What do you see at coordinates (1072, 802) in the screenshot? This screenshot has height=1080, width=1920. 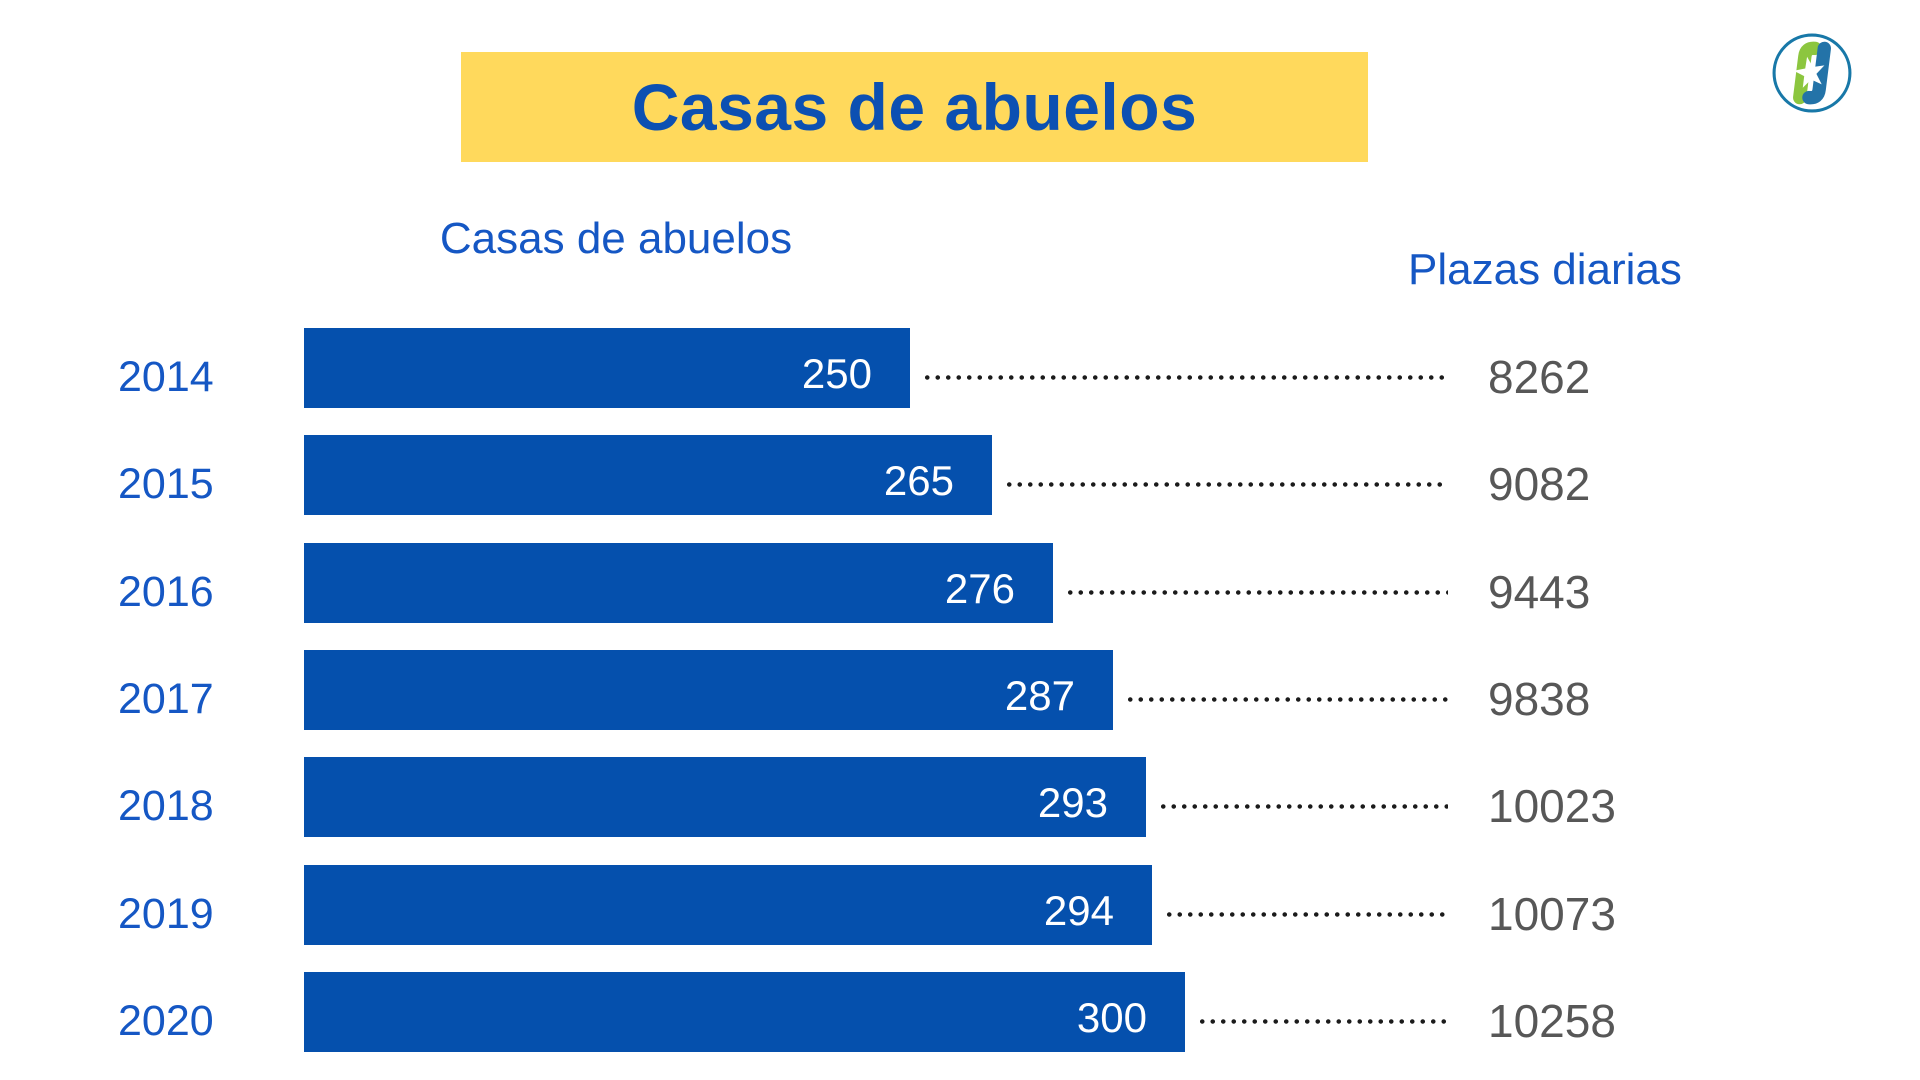 I see `casas-value-label: 293` at bounding box center [1072, 802].